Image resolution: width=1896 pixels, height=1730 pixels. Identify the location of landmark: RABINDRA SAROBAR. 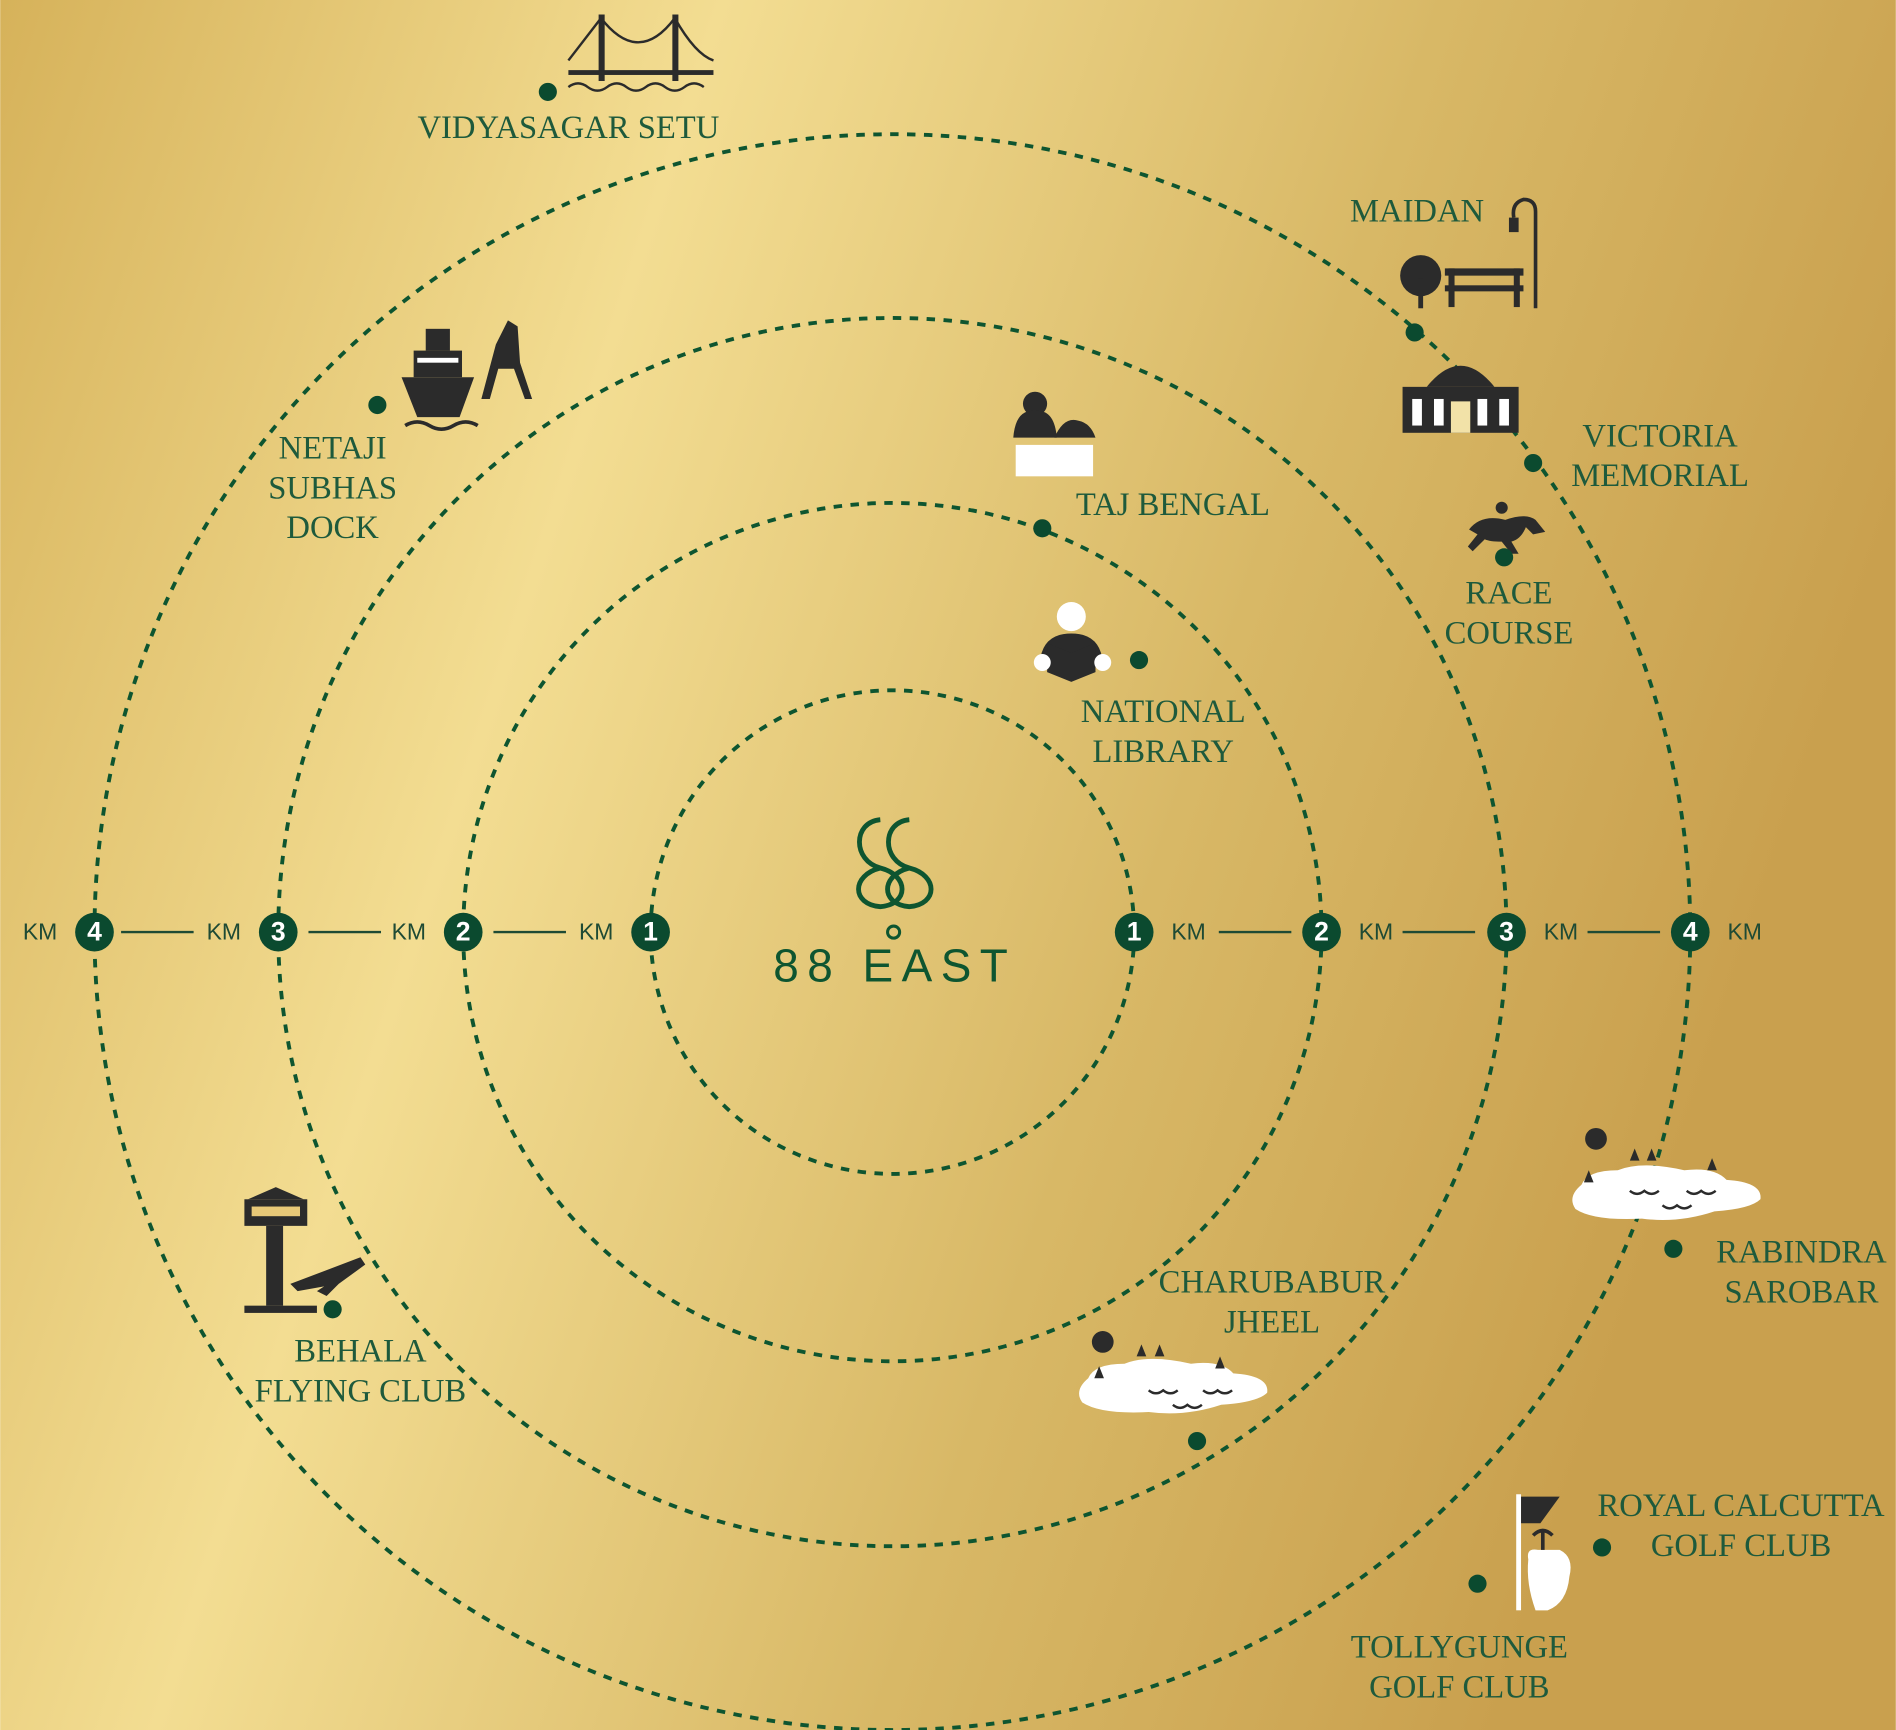
(1775, 1272).